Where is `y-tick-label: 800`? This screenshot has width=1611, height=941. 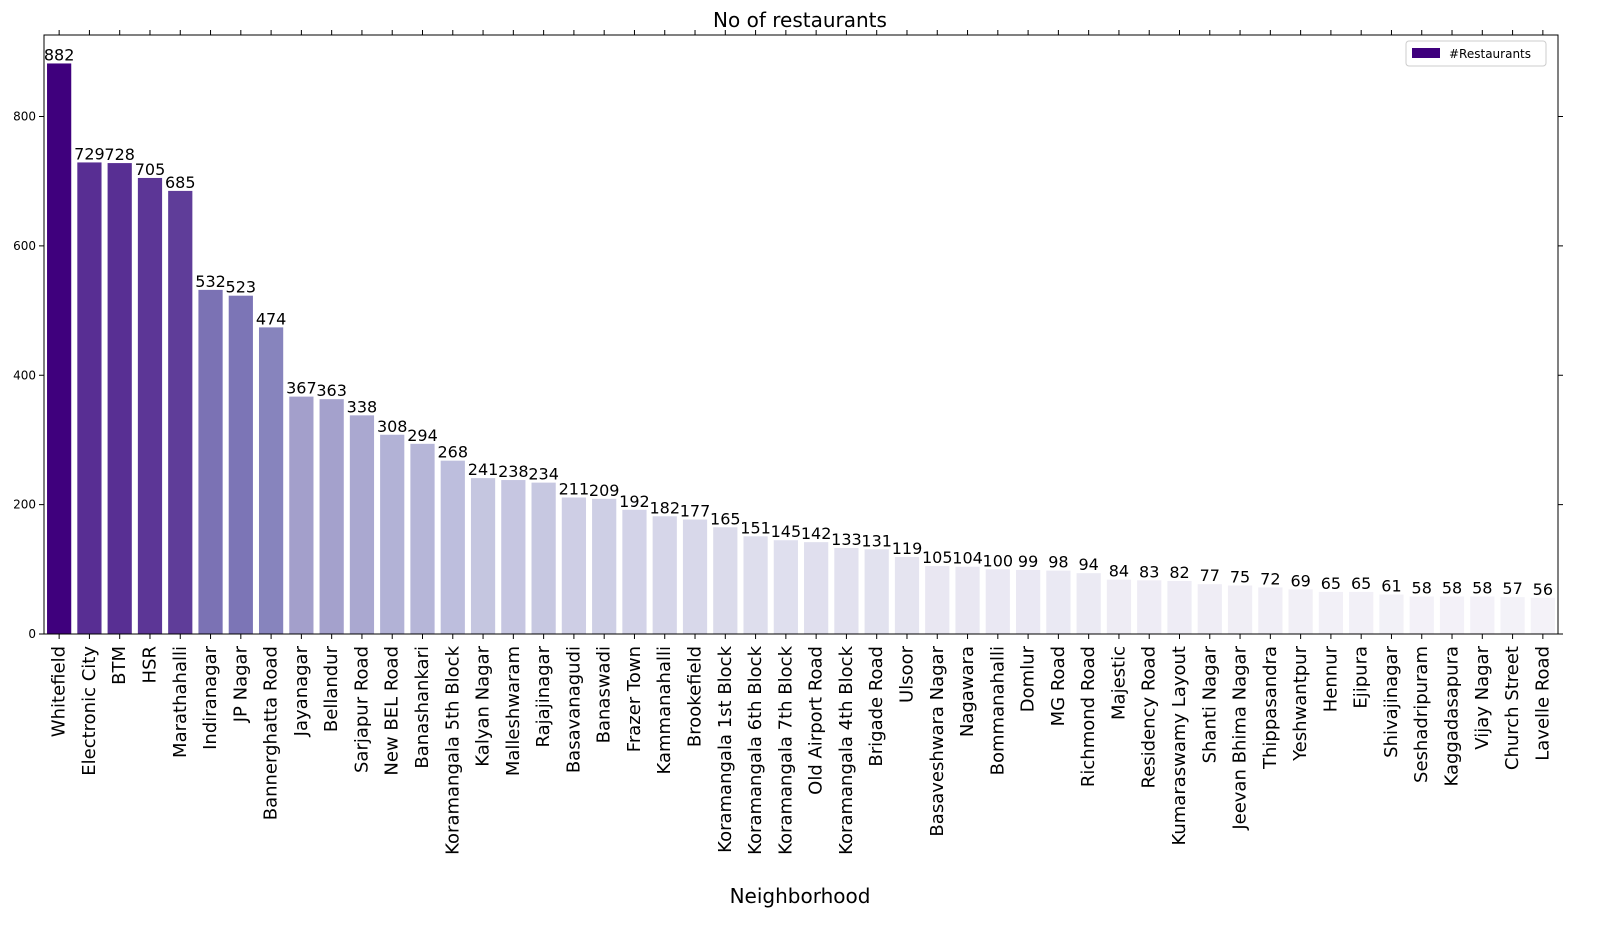 y-tick-label: 800 is located at coordinates (24, 117).